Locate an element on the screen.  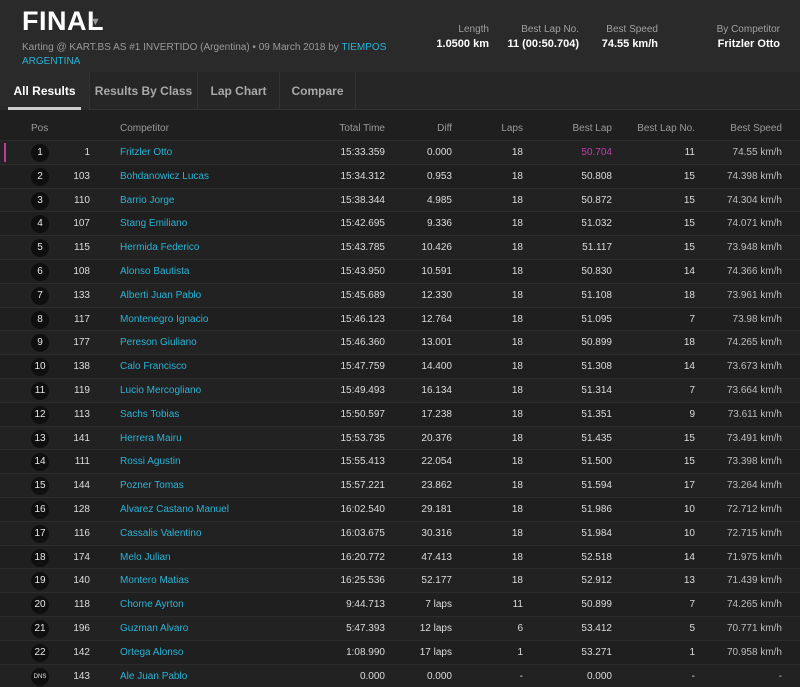
best-speed: 74.265 km/h is located at coordinates (754, 605).